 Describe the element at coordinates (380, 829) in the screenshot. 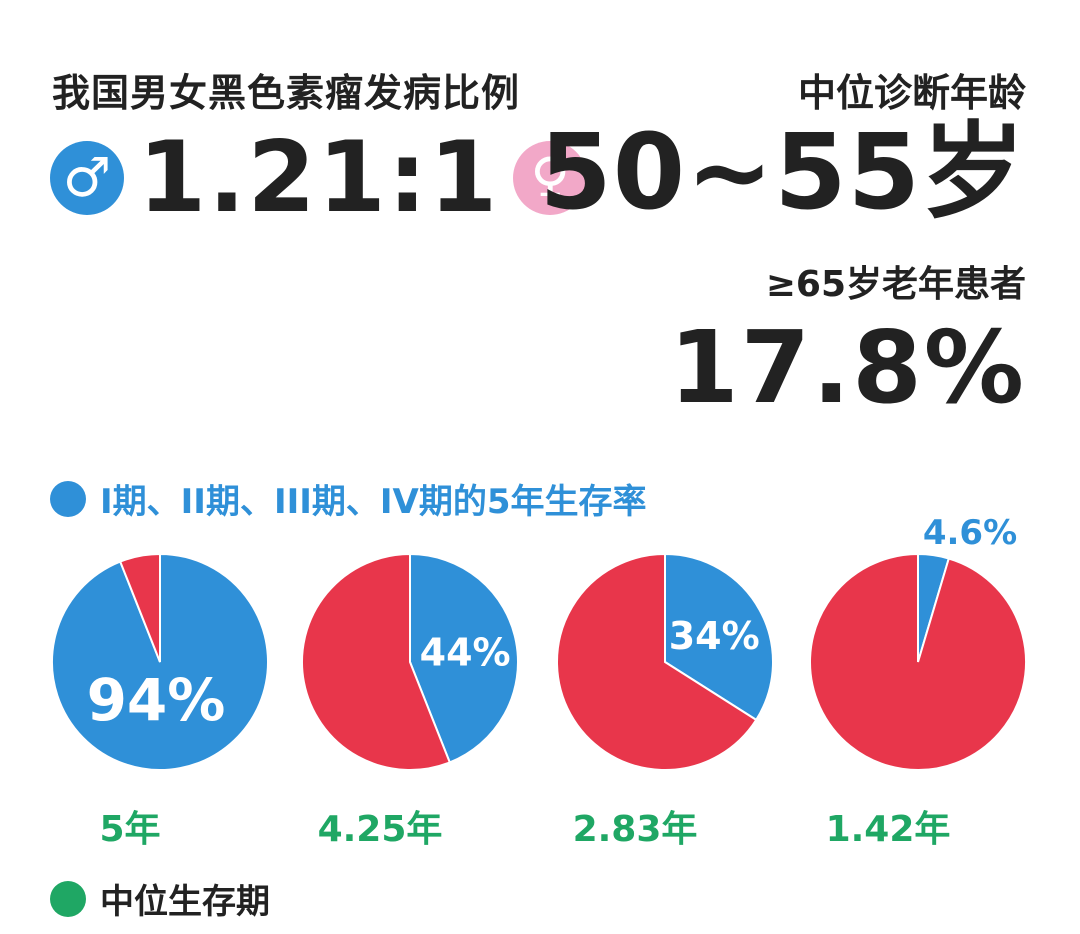

I see `median-survival-label: 4.25年` at that location.